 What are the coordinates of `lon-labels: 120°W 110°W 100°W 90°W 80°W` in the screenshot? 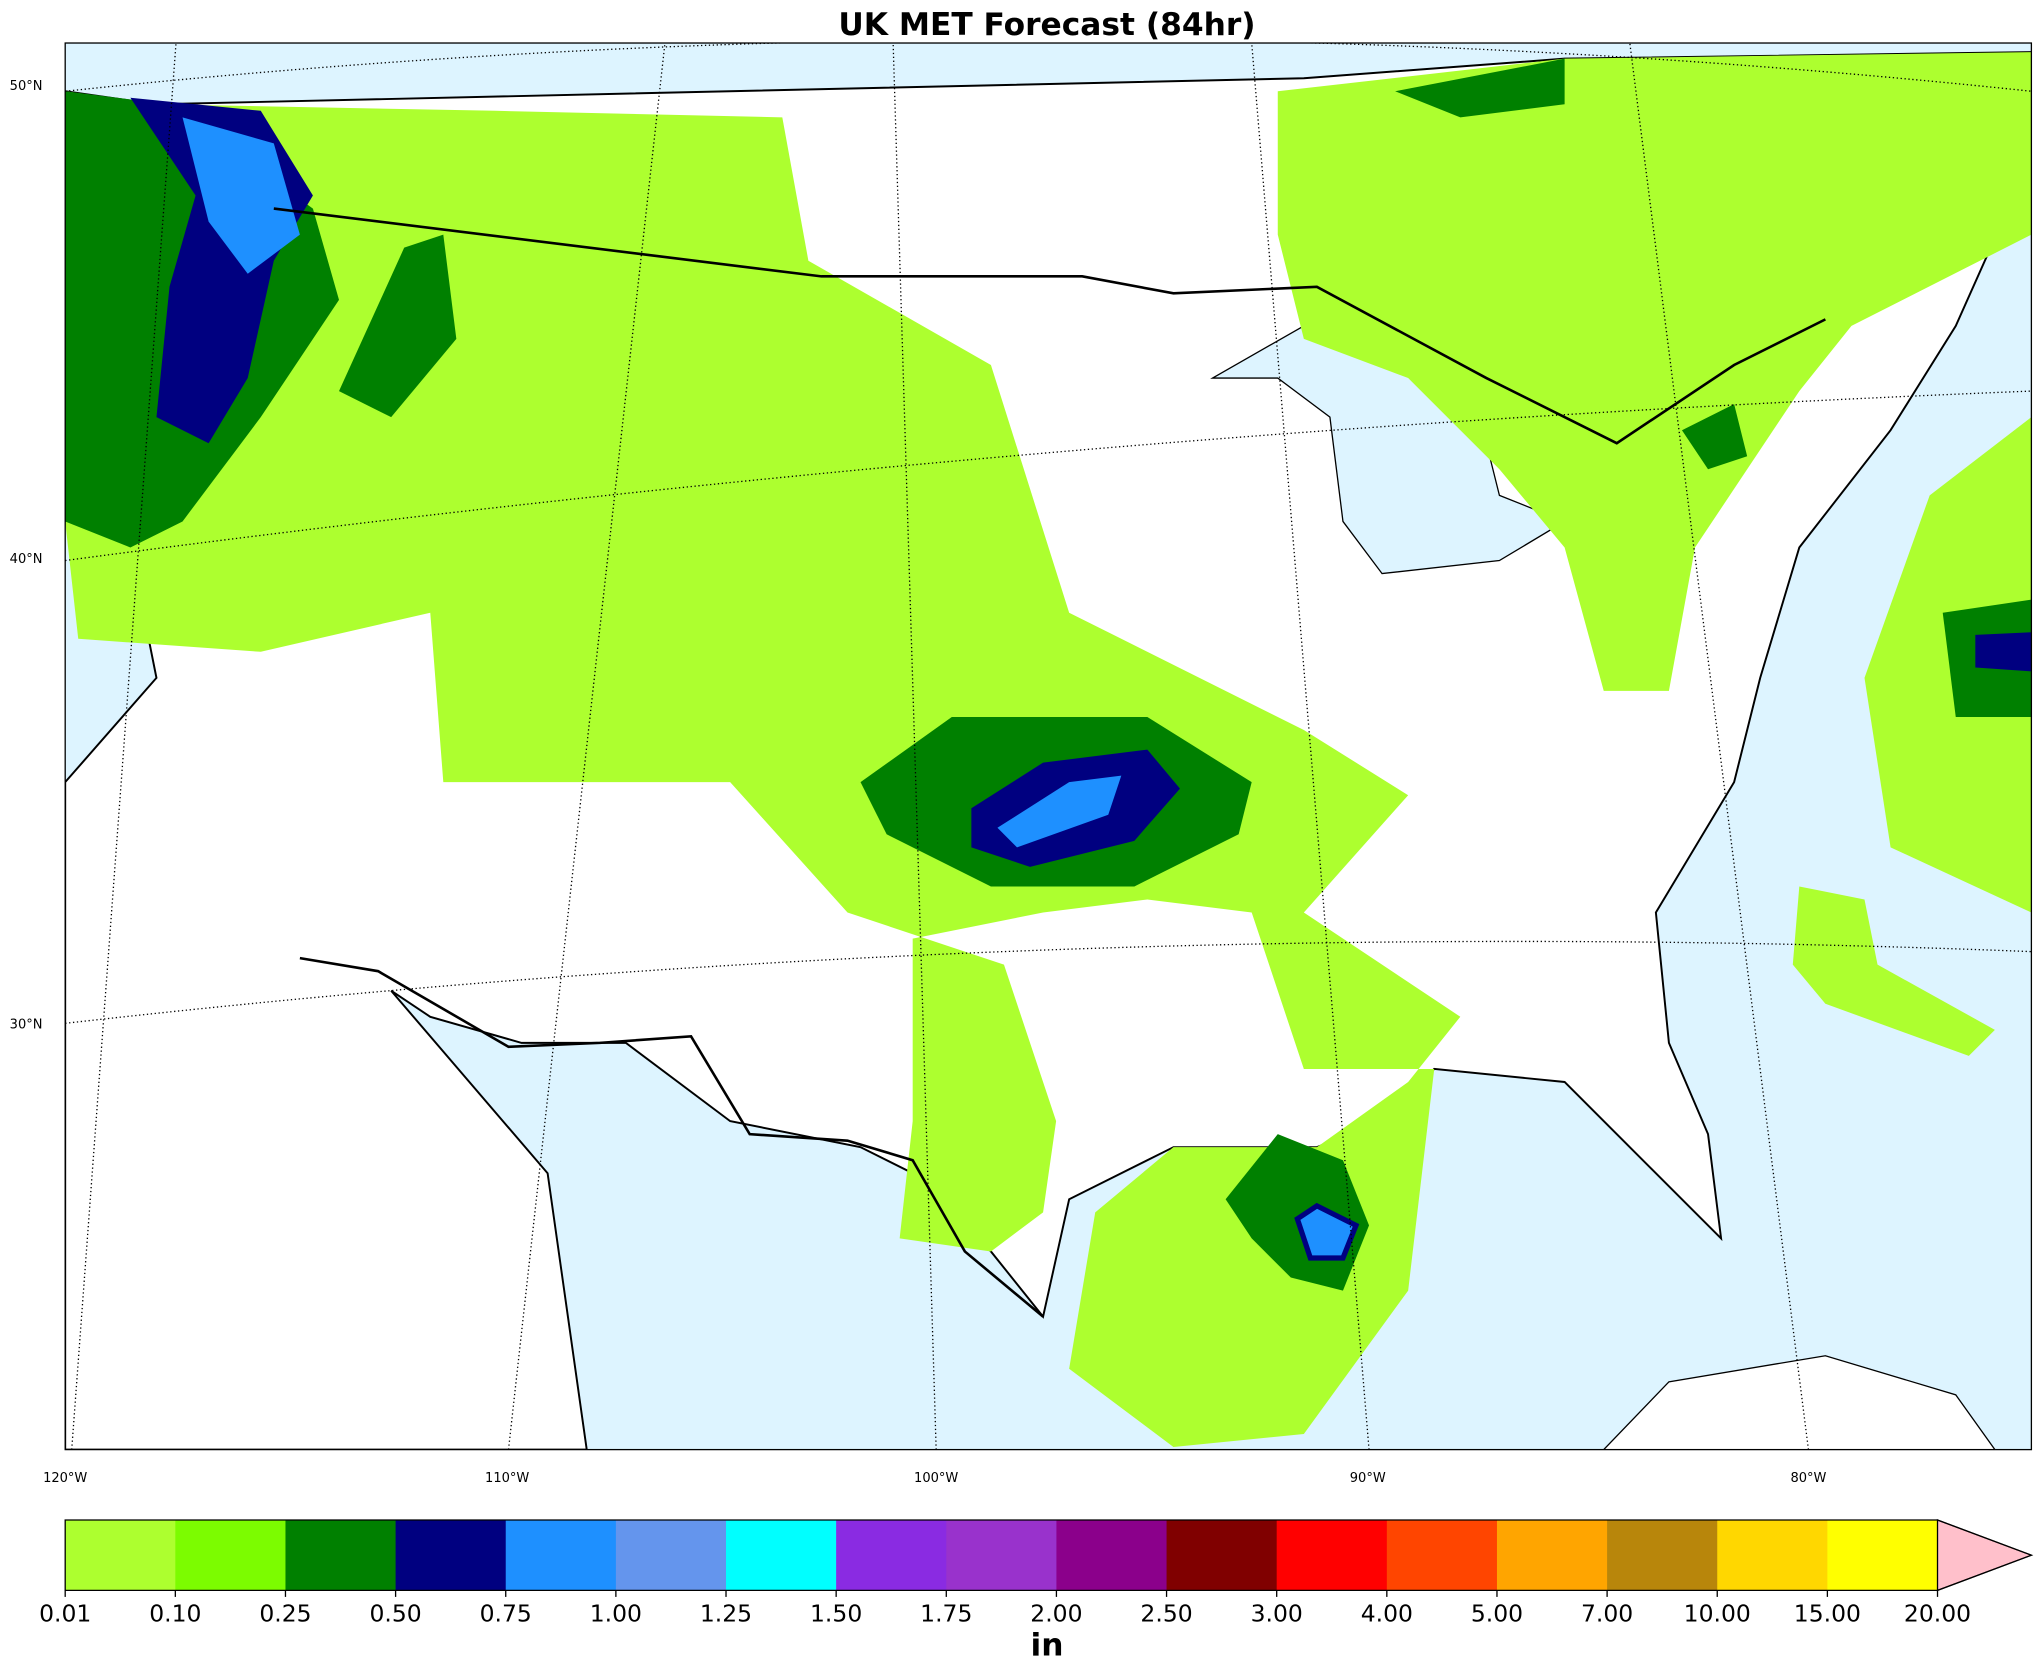 It's located at (934, 1478).